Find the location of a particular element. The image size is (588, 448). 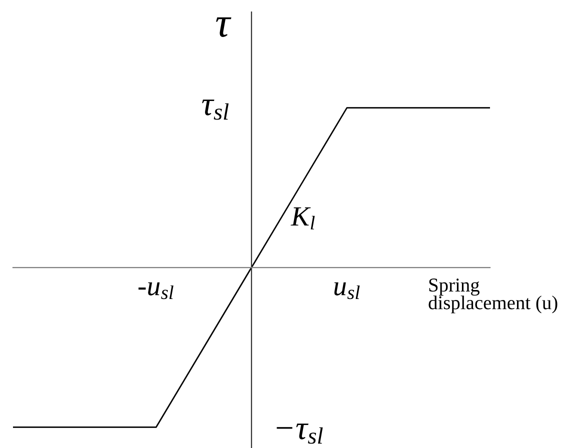

x-axis-title: Spring displacement (u) is located at coordinates (493, 296).